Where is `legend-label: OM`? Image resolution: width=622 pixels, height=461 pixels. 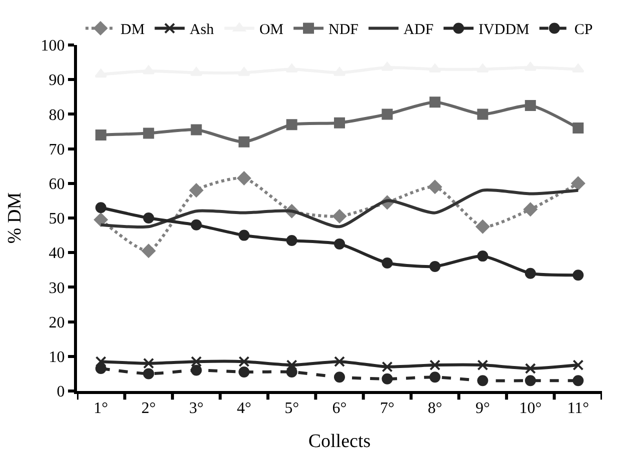 legend-label: OM is located at coordinates (271, 30).